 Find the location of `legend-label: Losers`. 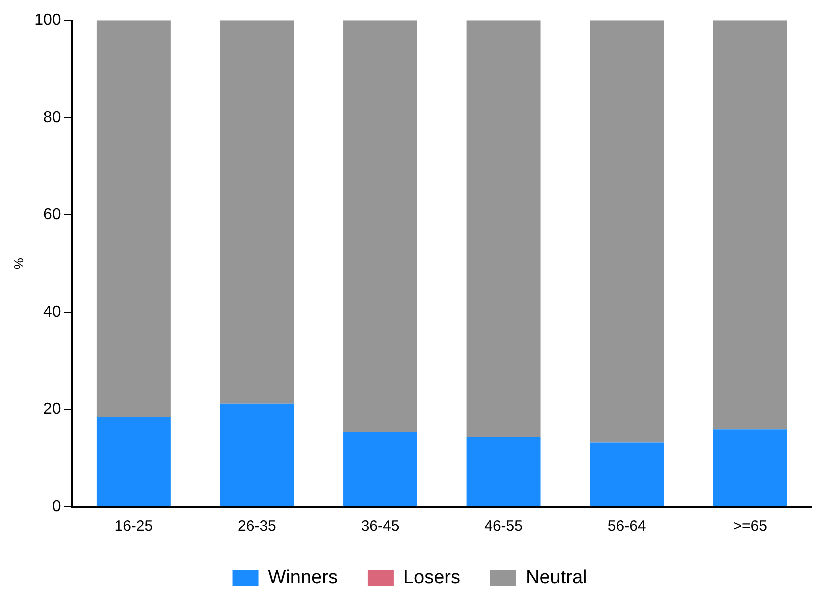

legend-label: Losers is located at coordinates (431, 578).